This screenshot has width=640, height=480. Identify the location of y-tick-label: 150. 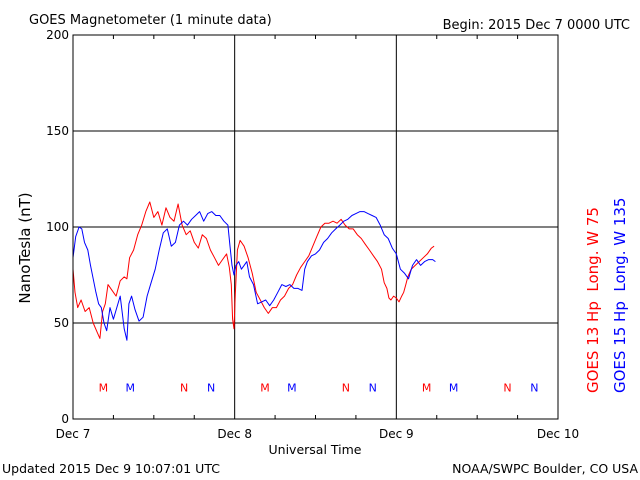
(57, 131).